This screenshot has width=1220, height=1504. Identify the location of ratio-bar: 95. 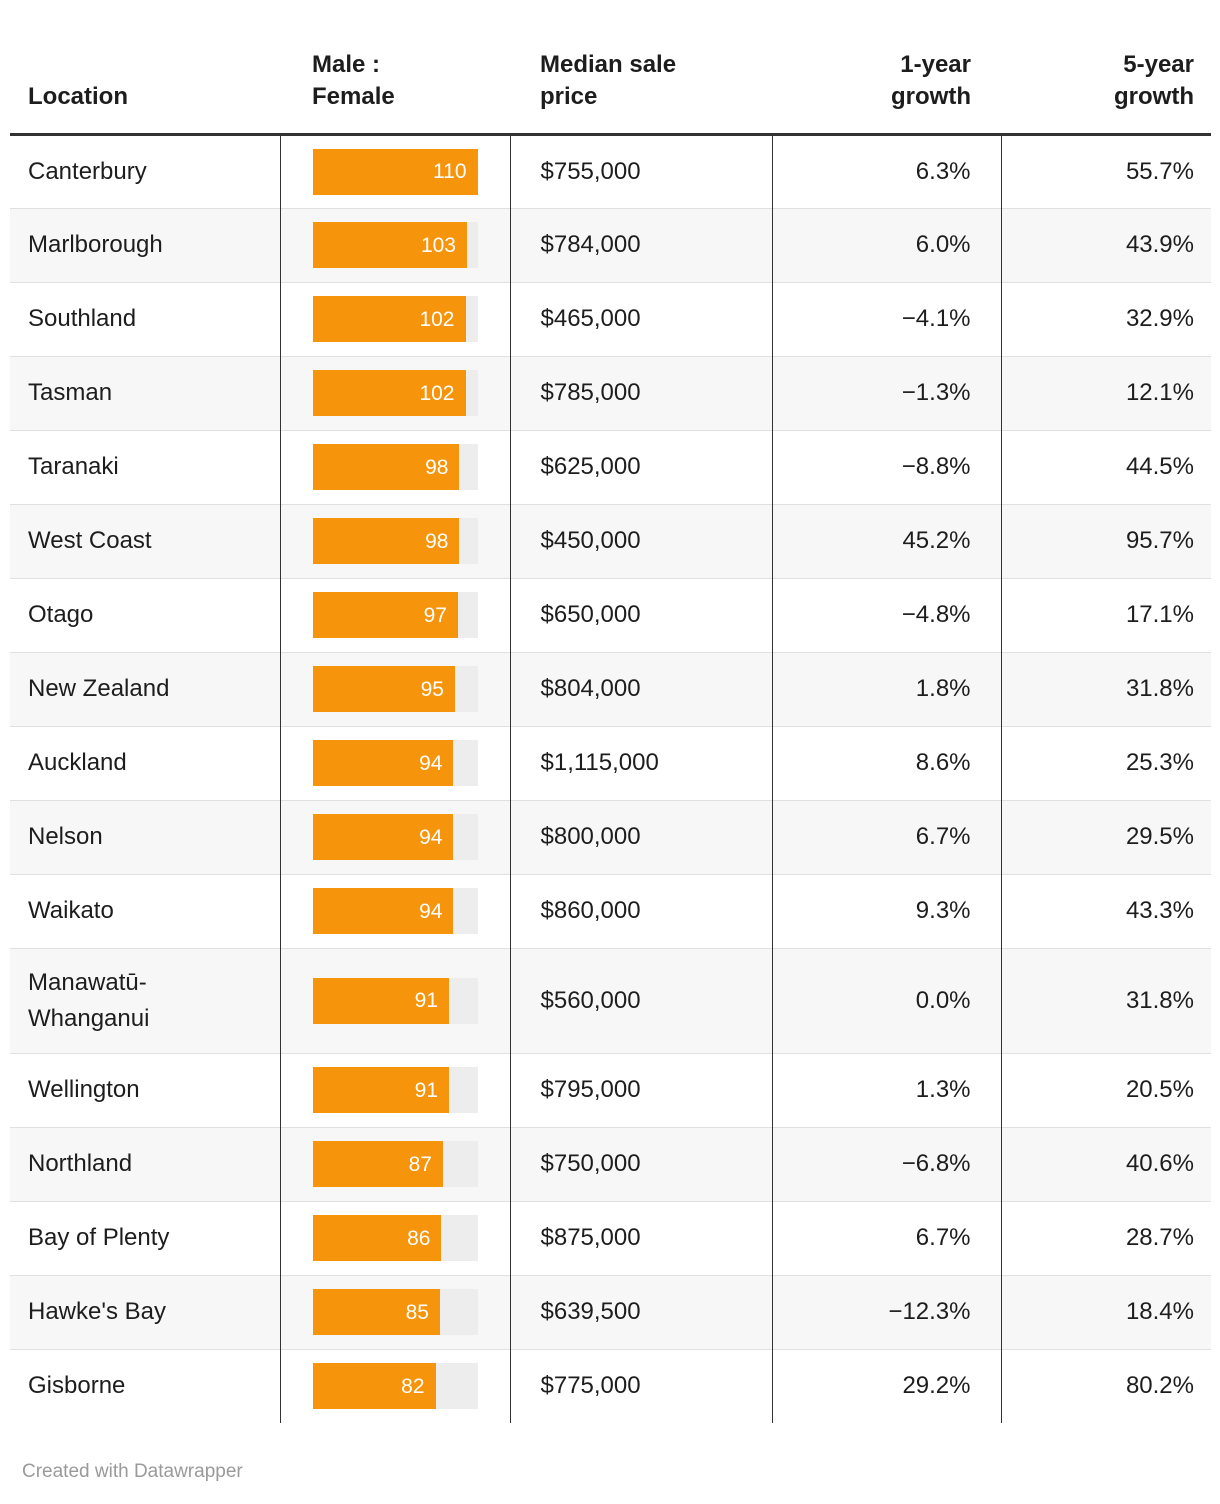
(383, 689).